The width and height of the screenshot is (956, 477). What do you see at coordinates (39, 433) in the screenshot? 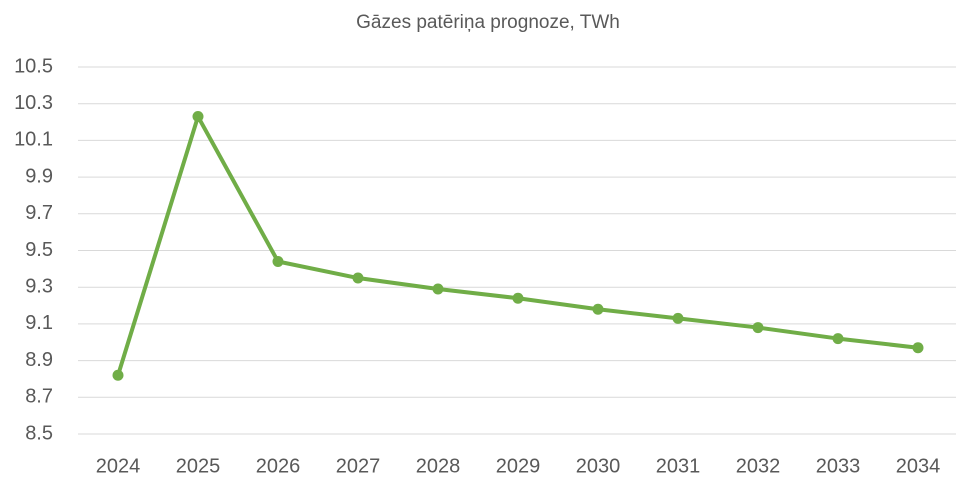
I see `y-tick-label: 8.5` at bounding box center [39, 433].